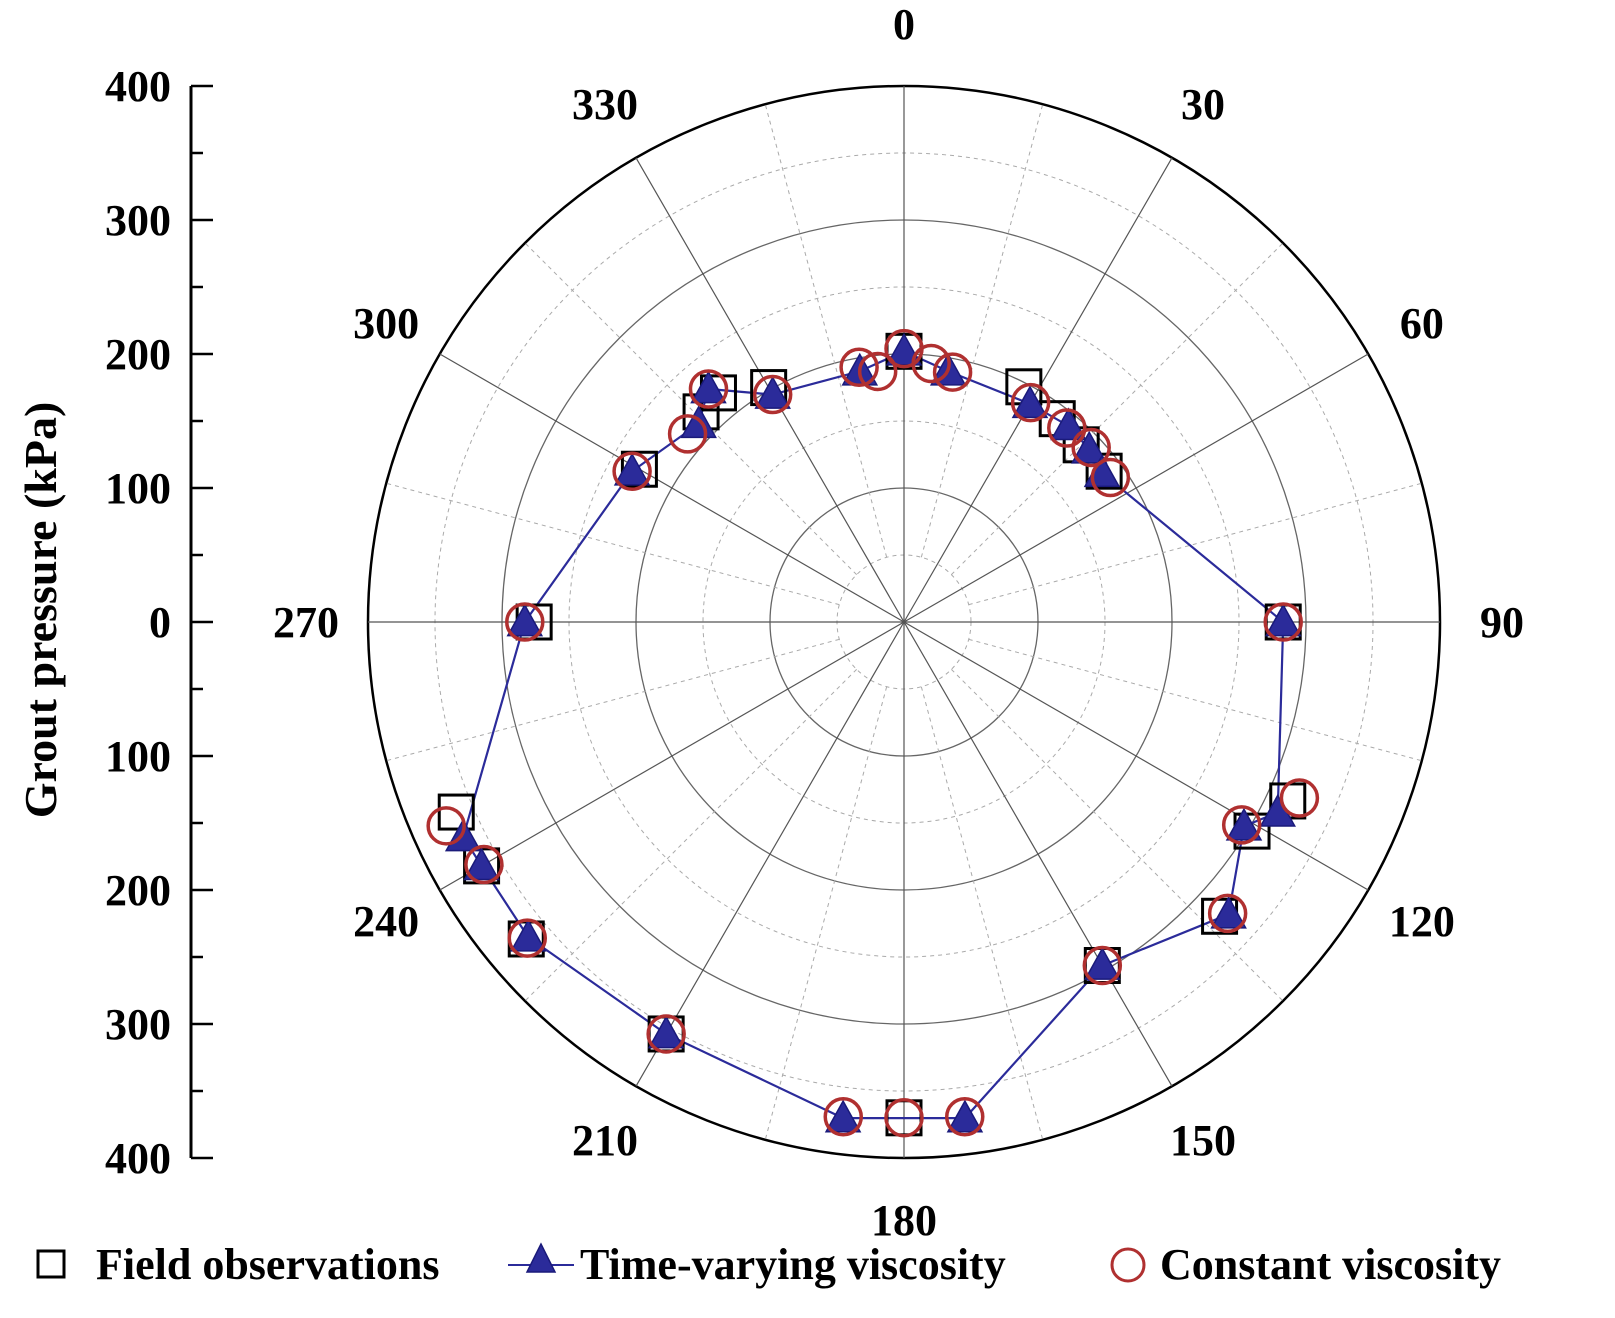  I want to click on angle-label: 300, so click(386, 323).